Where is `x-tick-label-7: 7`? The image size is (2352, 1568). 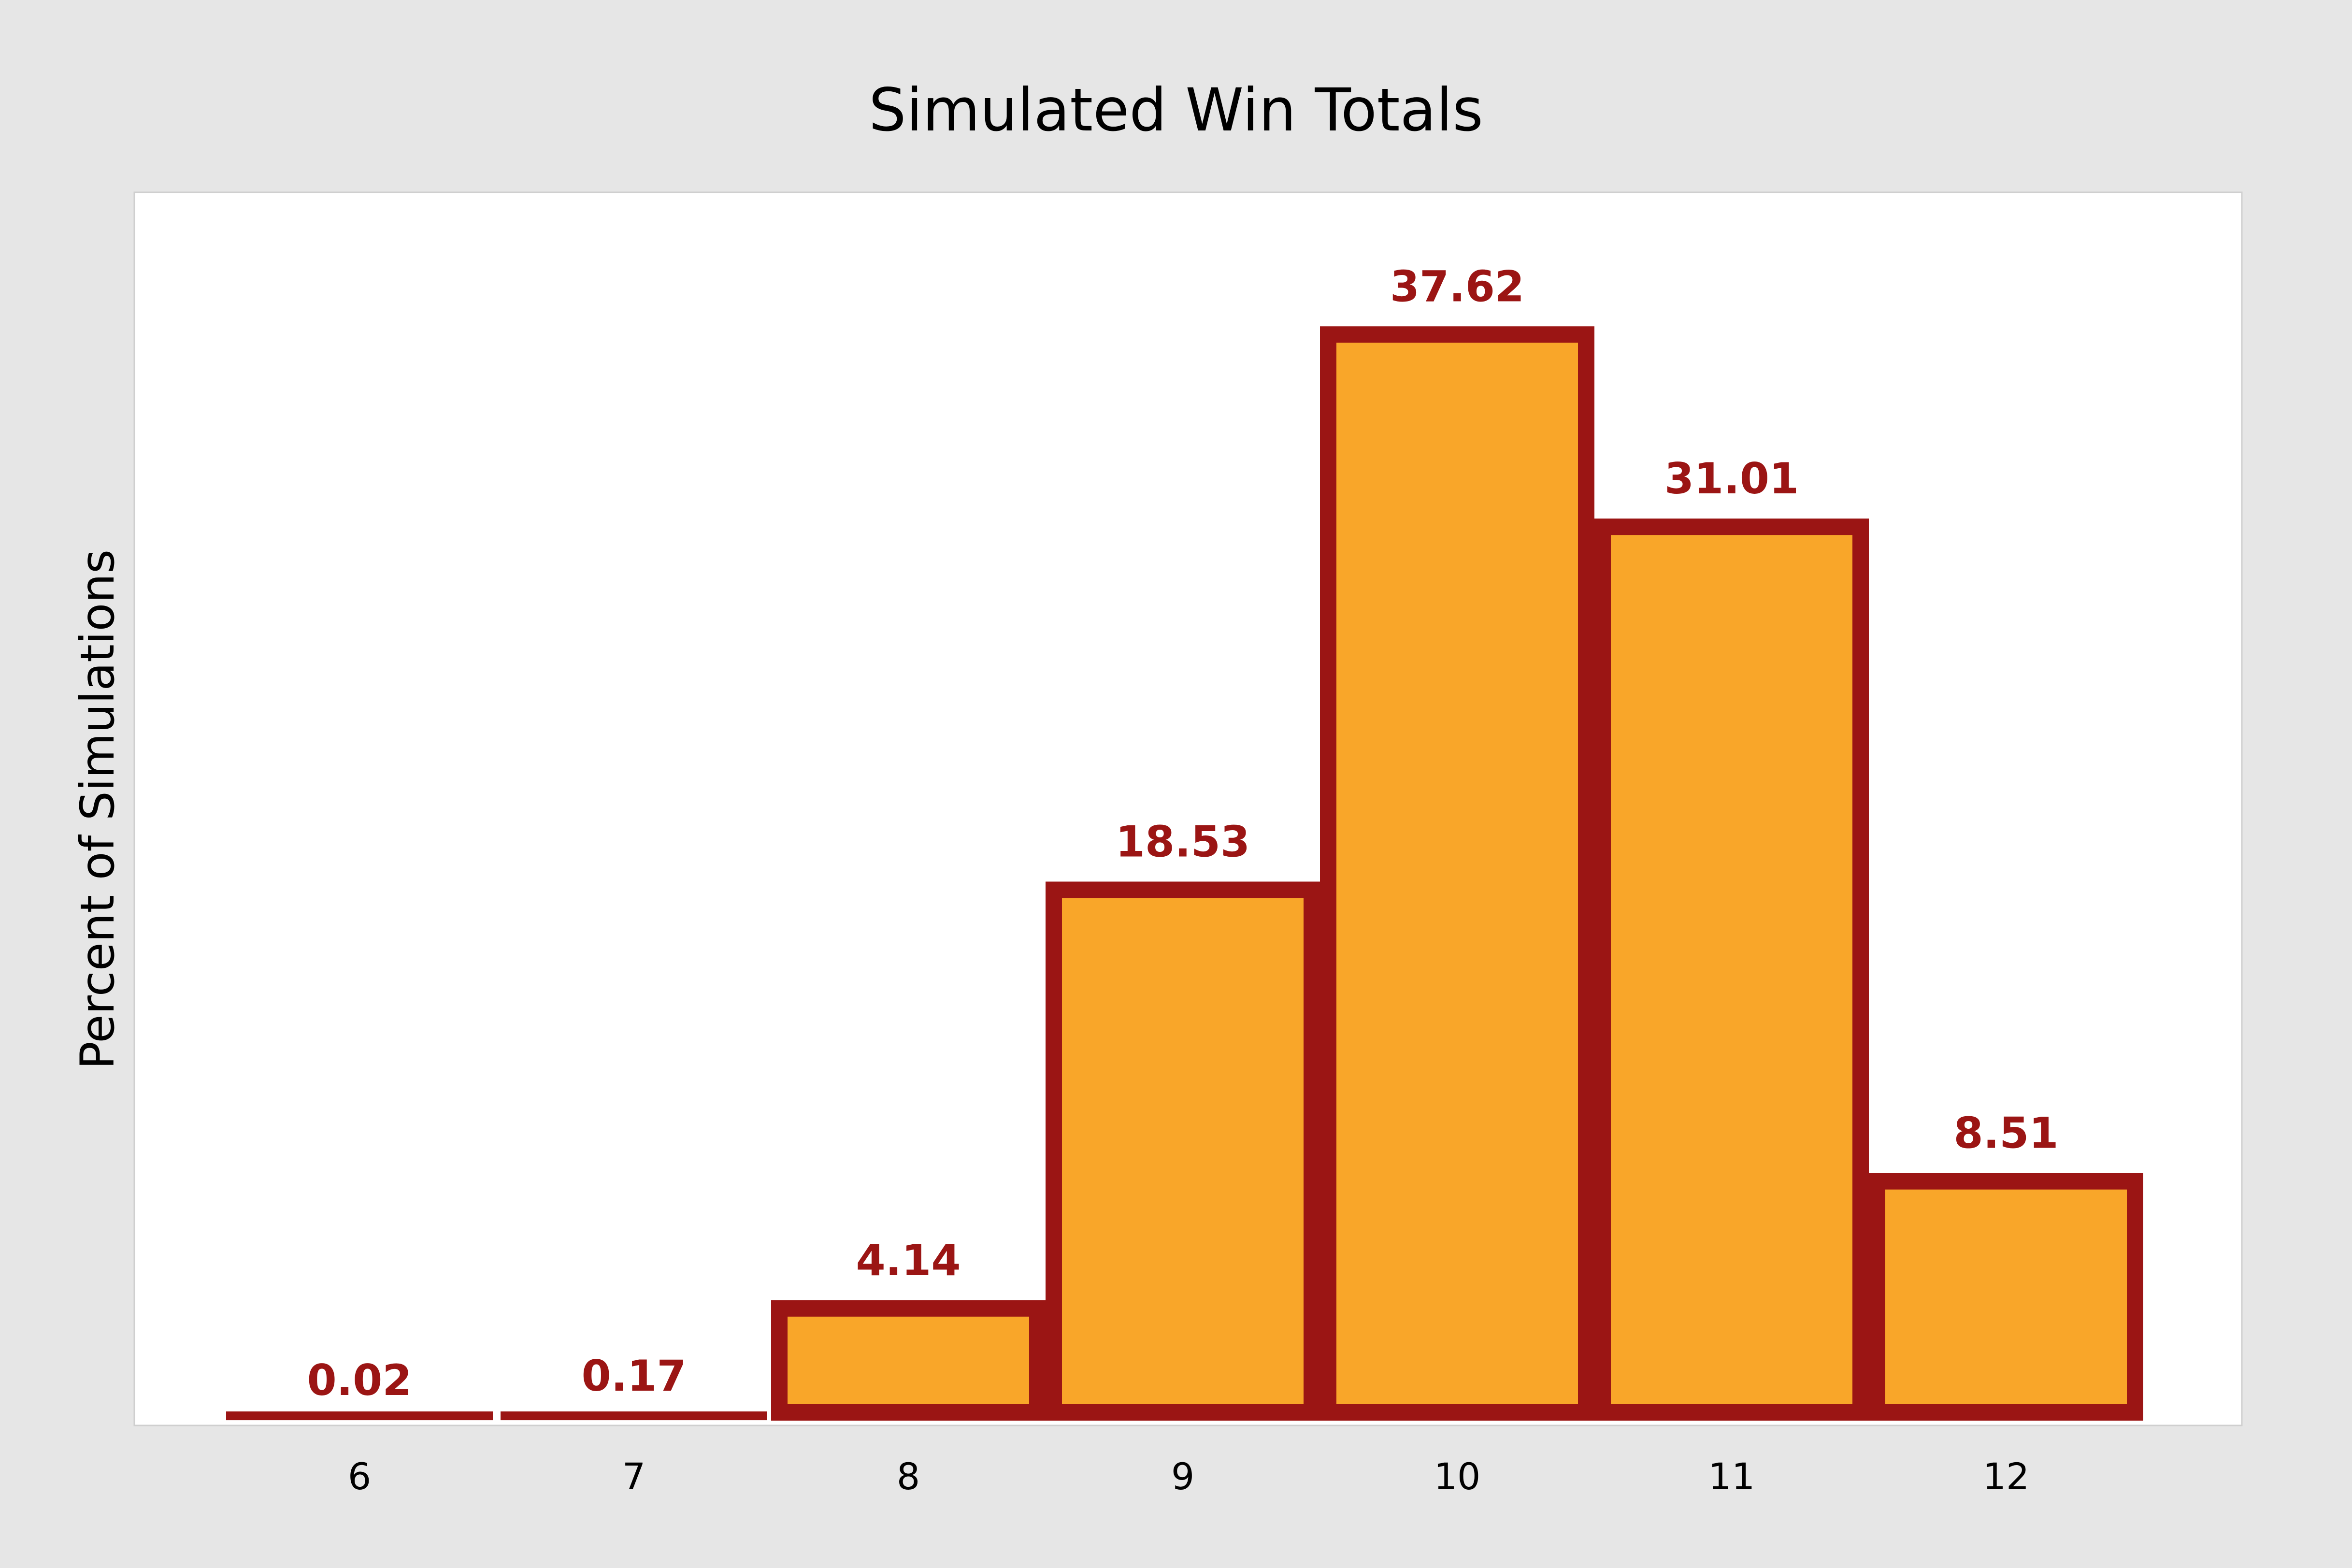 x-tick-label-7: 7 is located at coordinates (633, 1476).